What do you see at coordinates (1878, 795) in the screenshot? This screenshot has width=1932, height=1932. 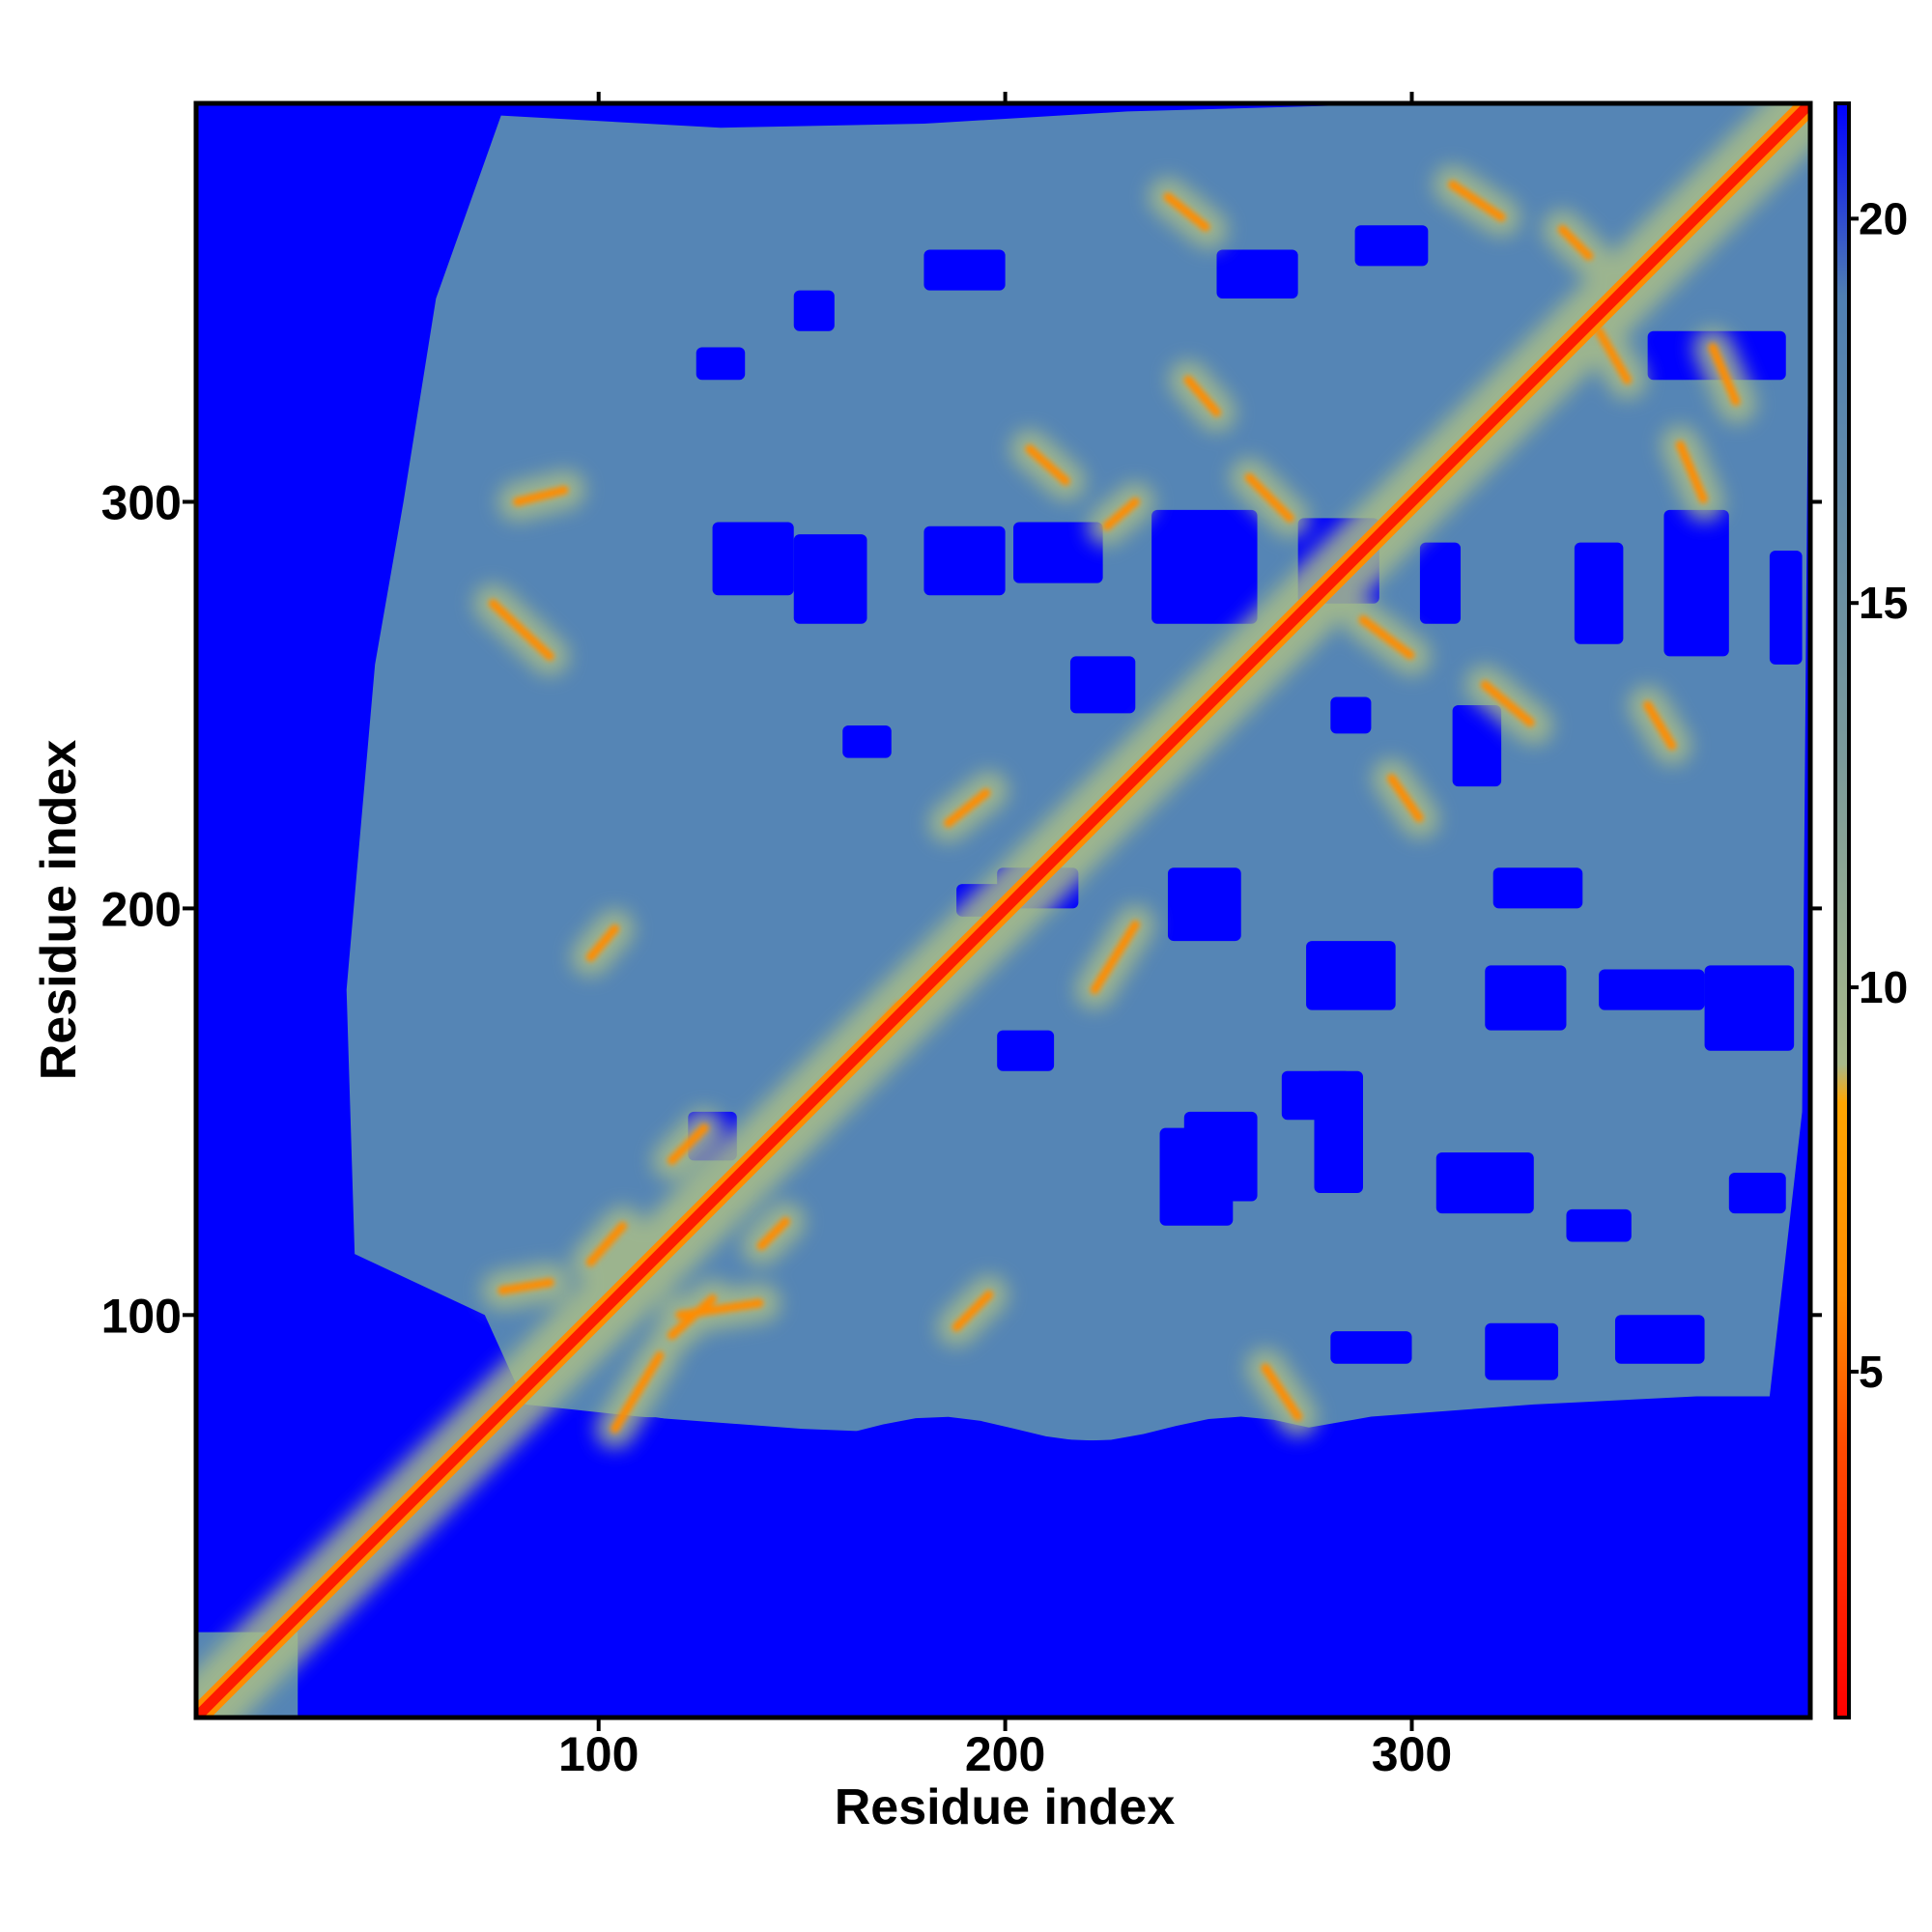 I see `colorbar-ticks: 5 10 15 20` at bounding box center [1878, 795].